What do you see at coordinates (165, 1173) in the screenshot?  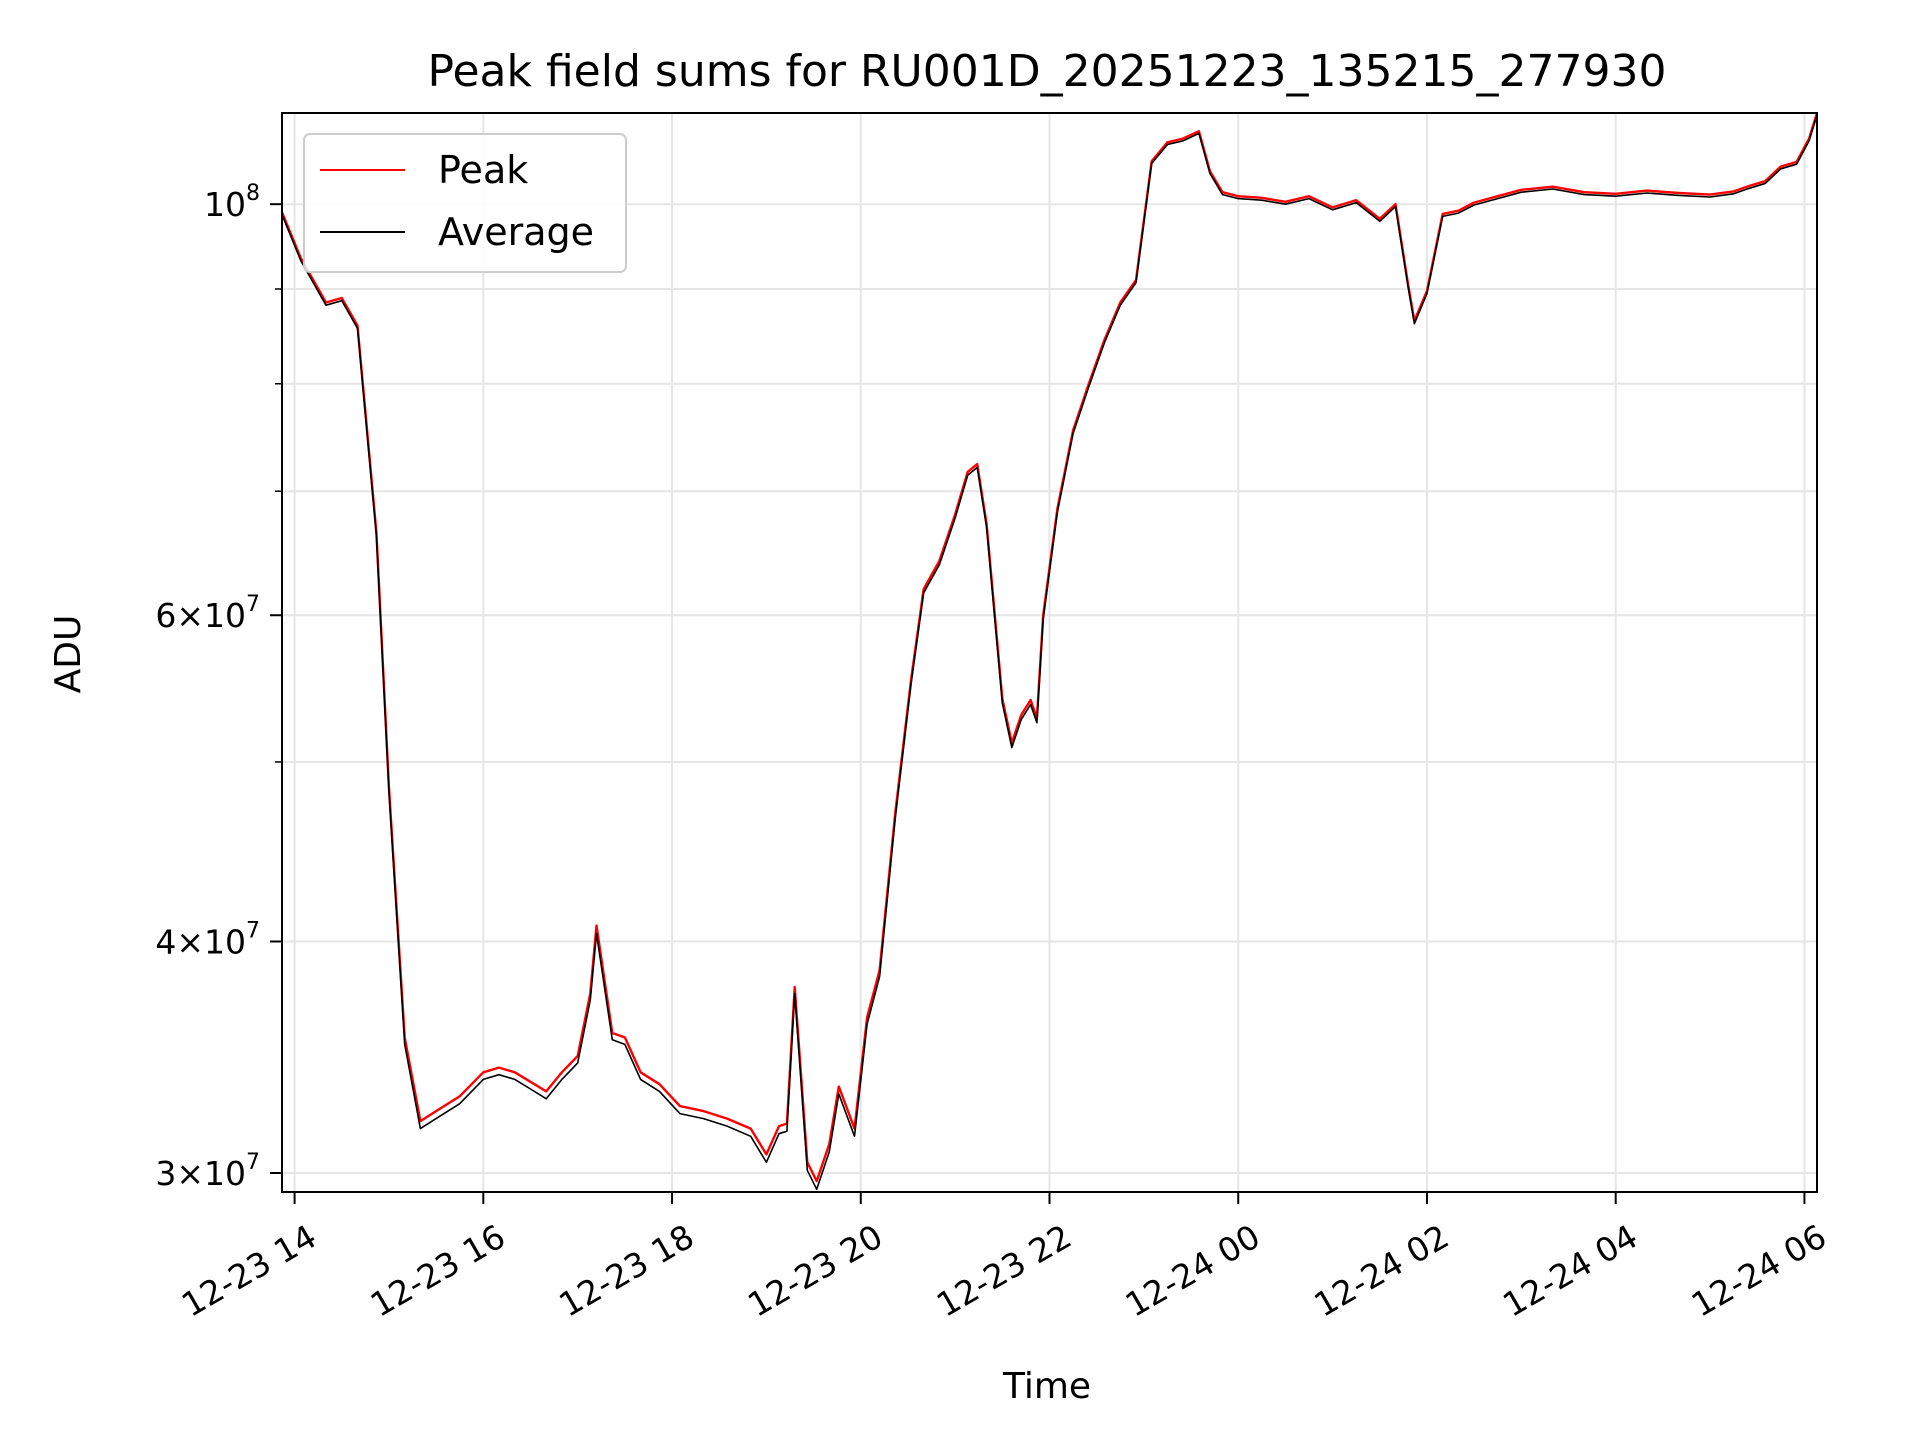 I see `y-tick-mantissa: 3` at bounding box center [165, 1173].